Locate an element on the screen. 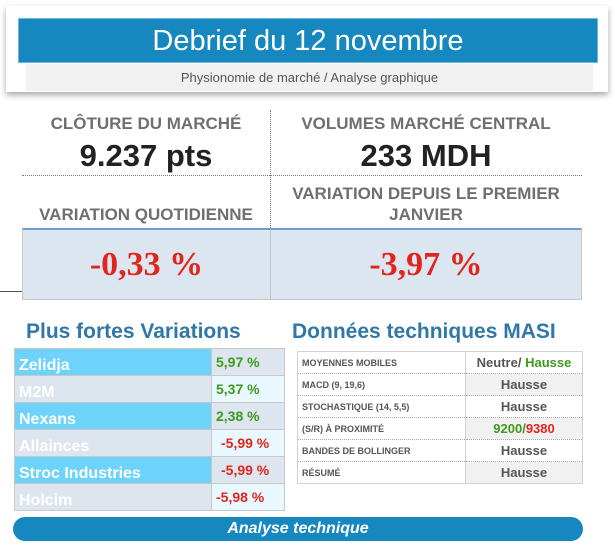  indicator-label: MOYENNES MOBILES is located at coordinates (381, 362).